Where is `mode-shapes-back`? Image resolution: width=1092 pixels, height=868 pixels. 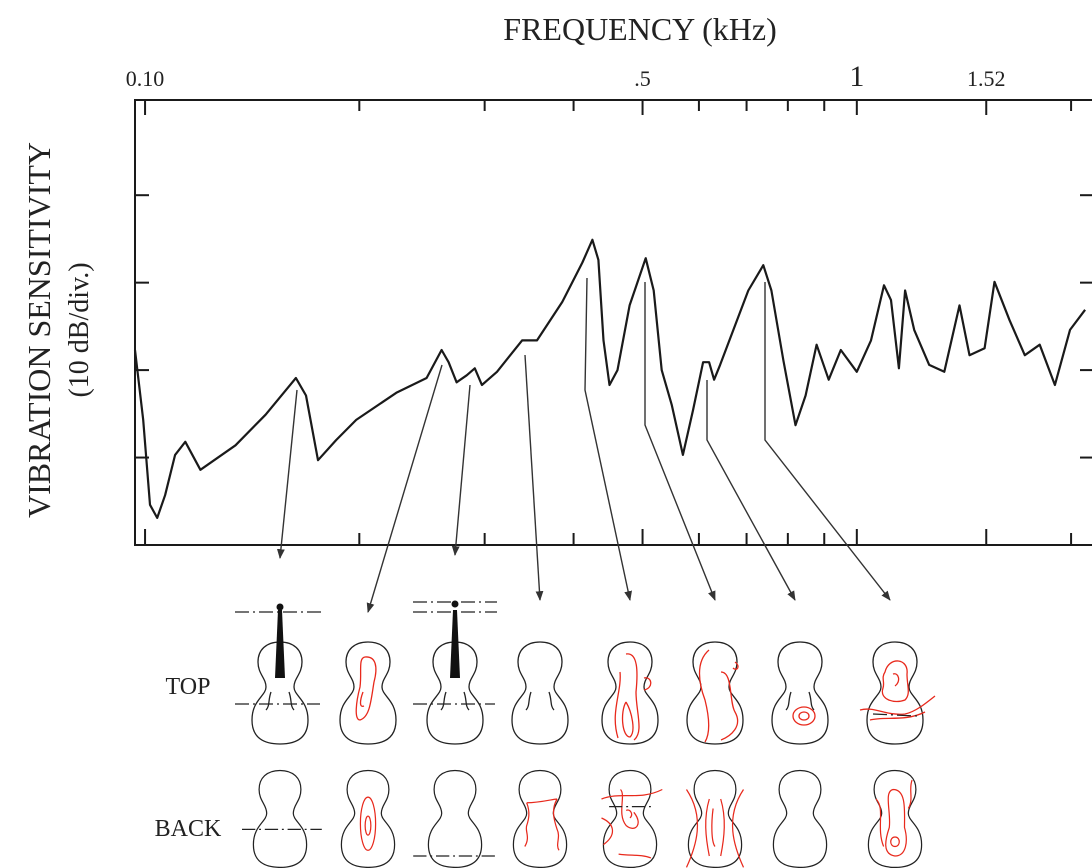
mode-shapes-back is located at coordinates (582, 818).